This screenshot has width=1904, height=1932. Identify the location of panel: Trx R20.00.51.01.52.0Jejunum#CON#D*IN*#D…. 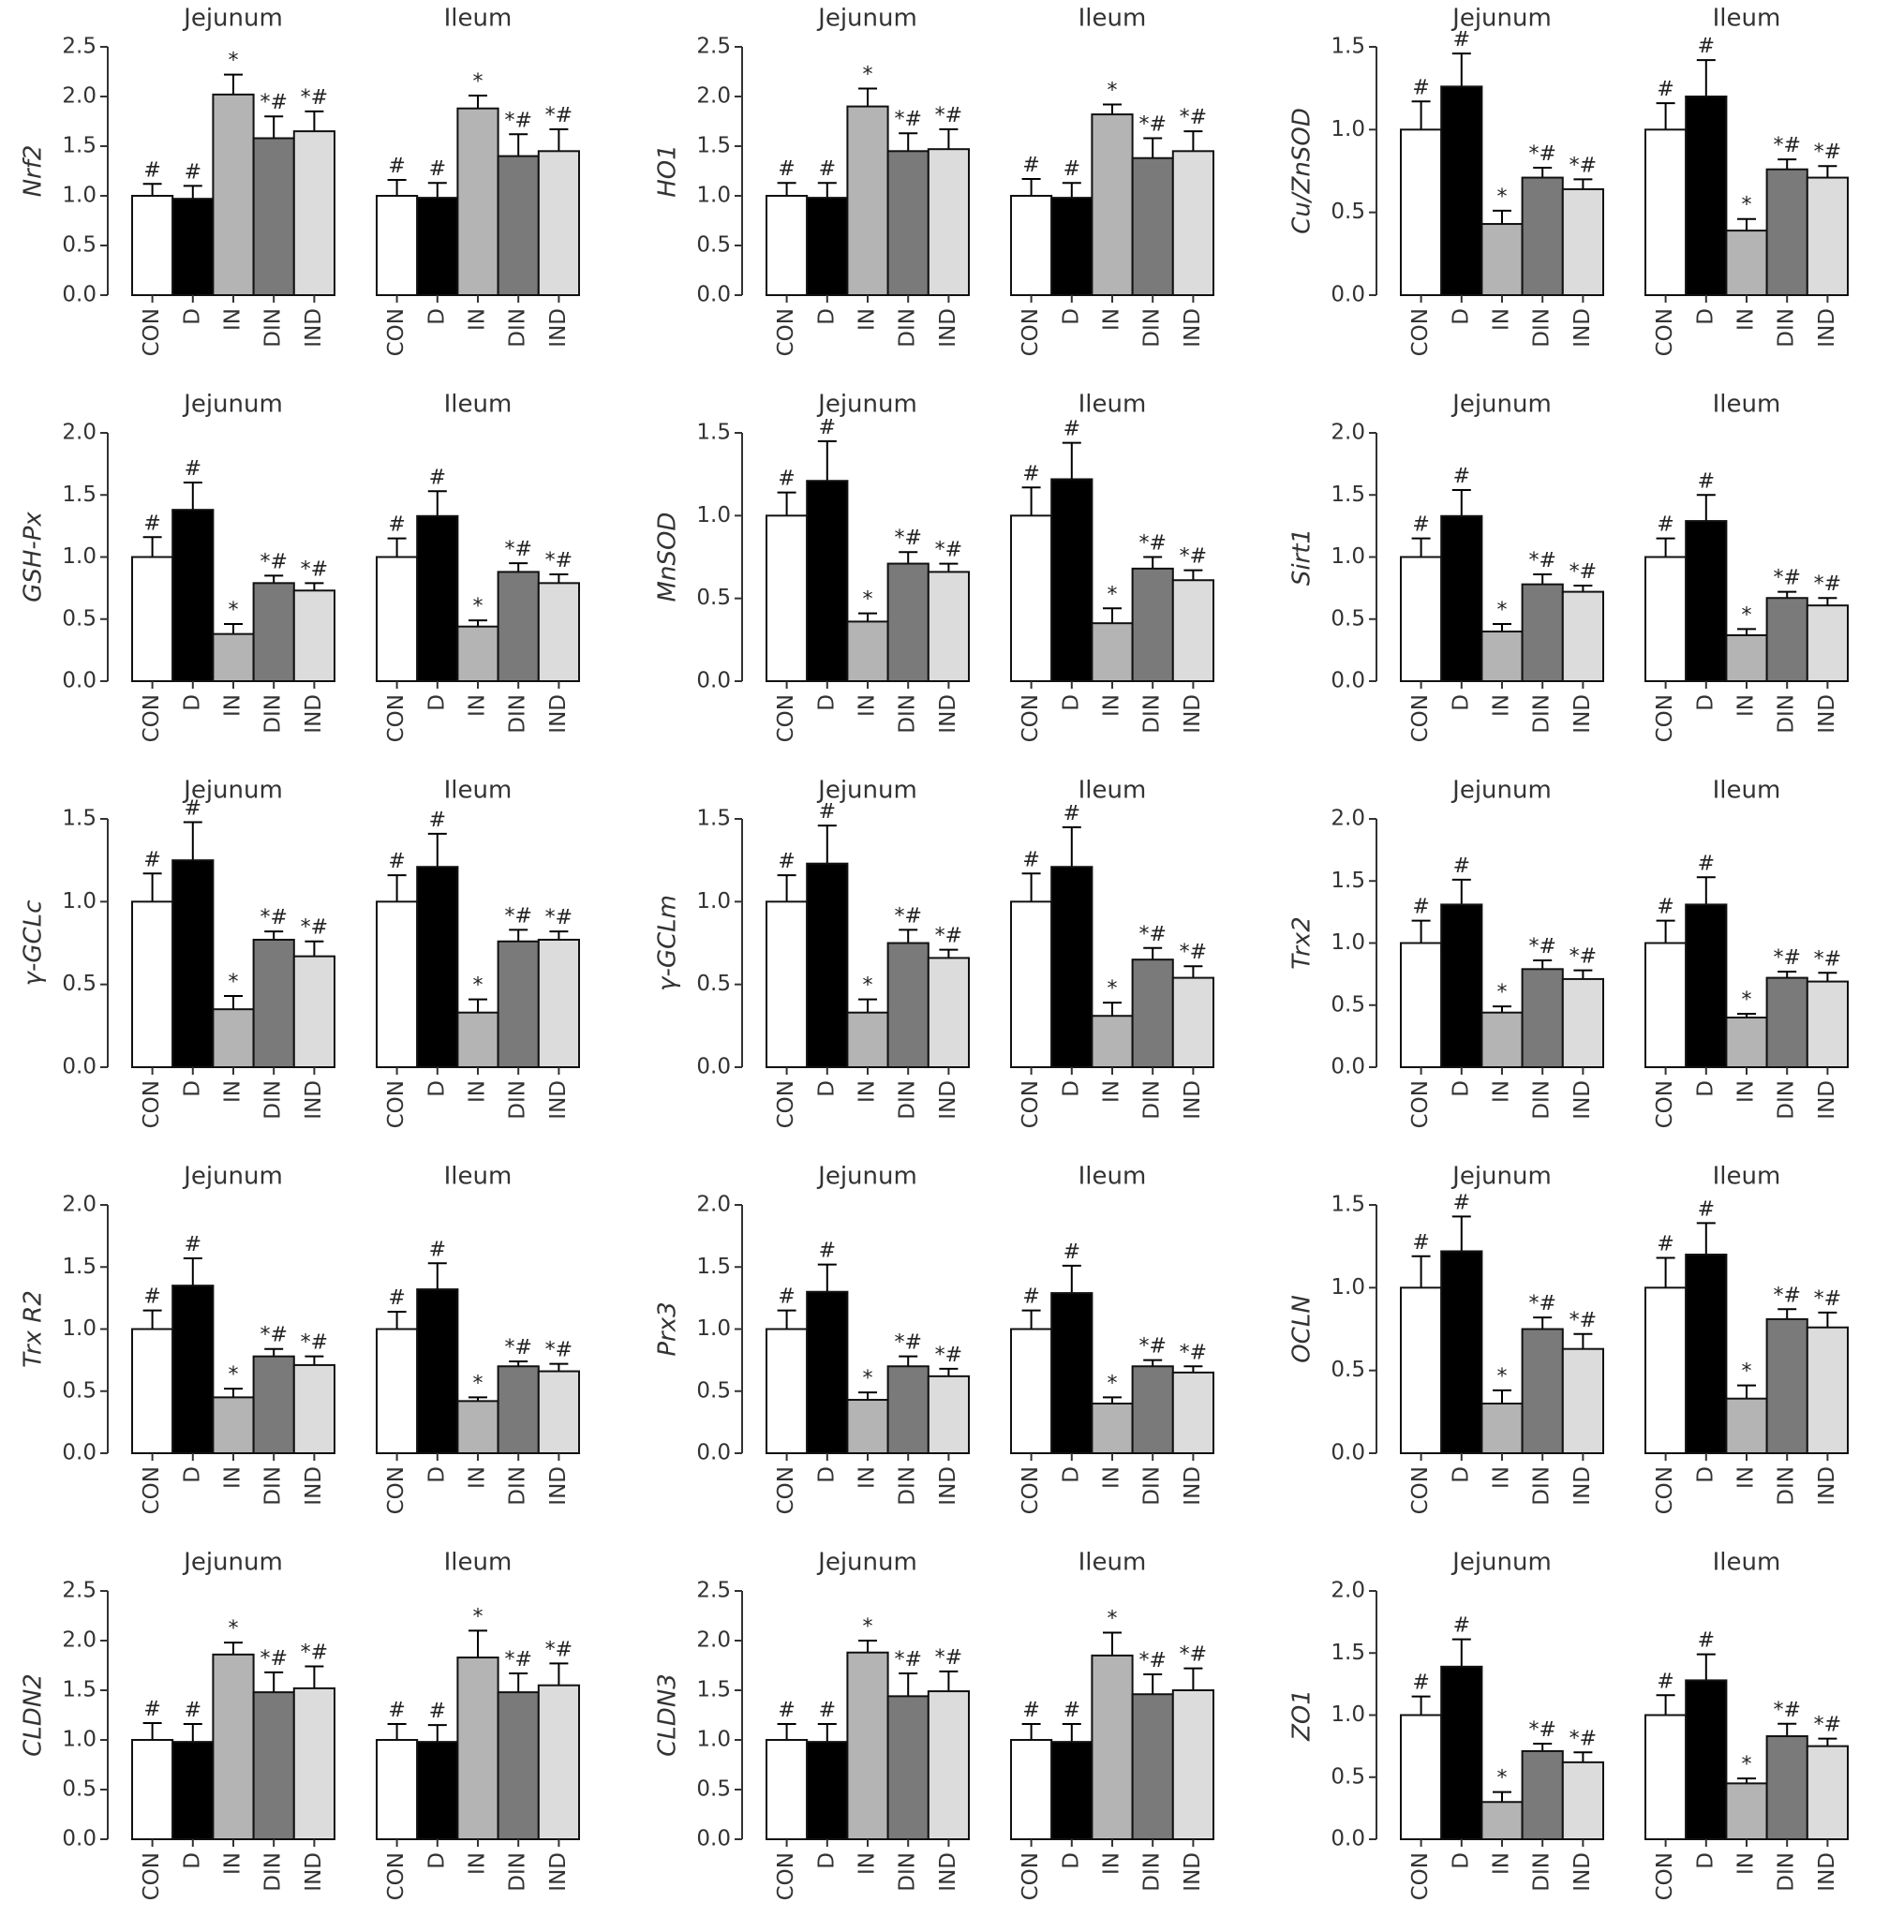
(300, 1338).